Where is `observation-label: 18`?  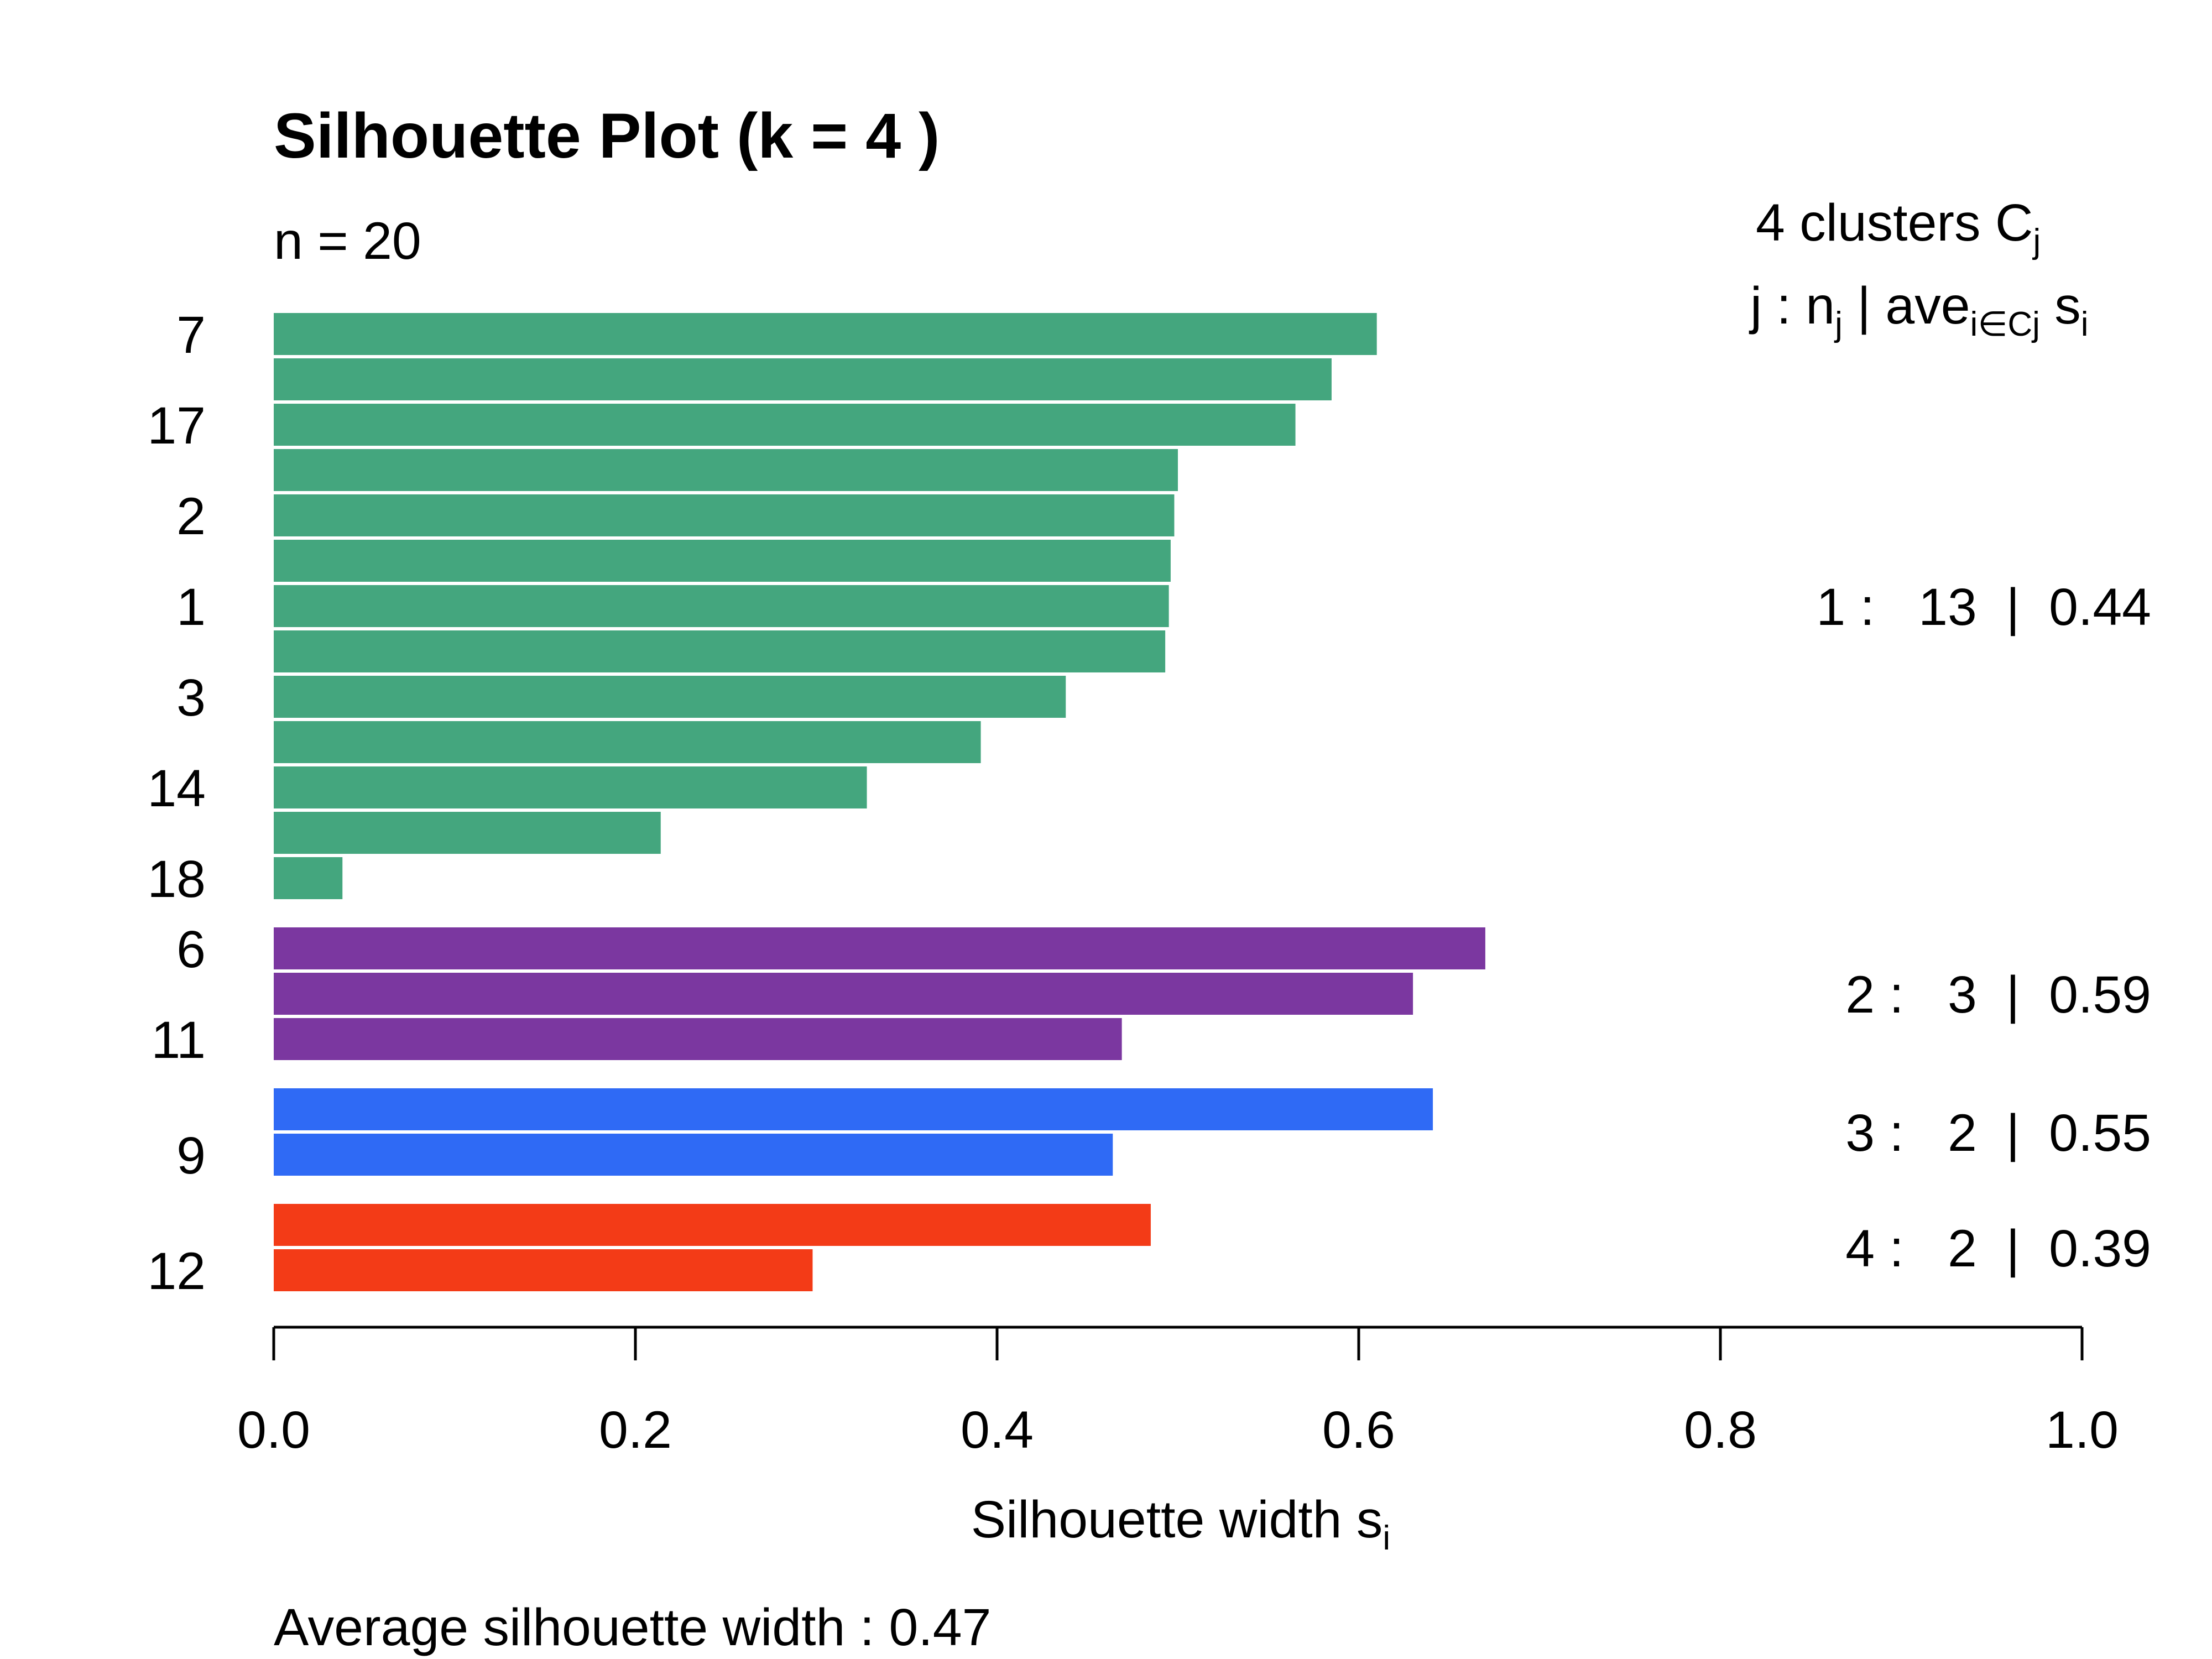
observation-label: 18 is located at coordinates (177, 880).